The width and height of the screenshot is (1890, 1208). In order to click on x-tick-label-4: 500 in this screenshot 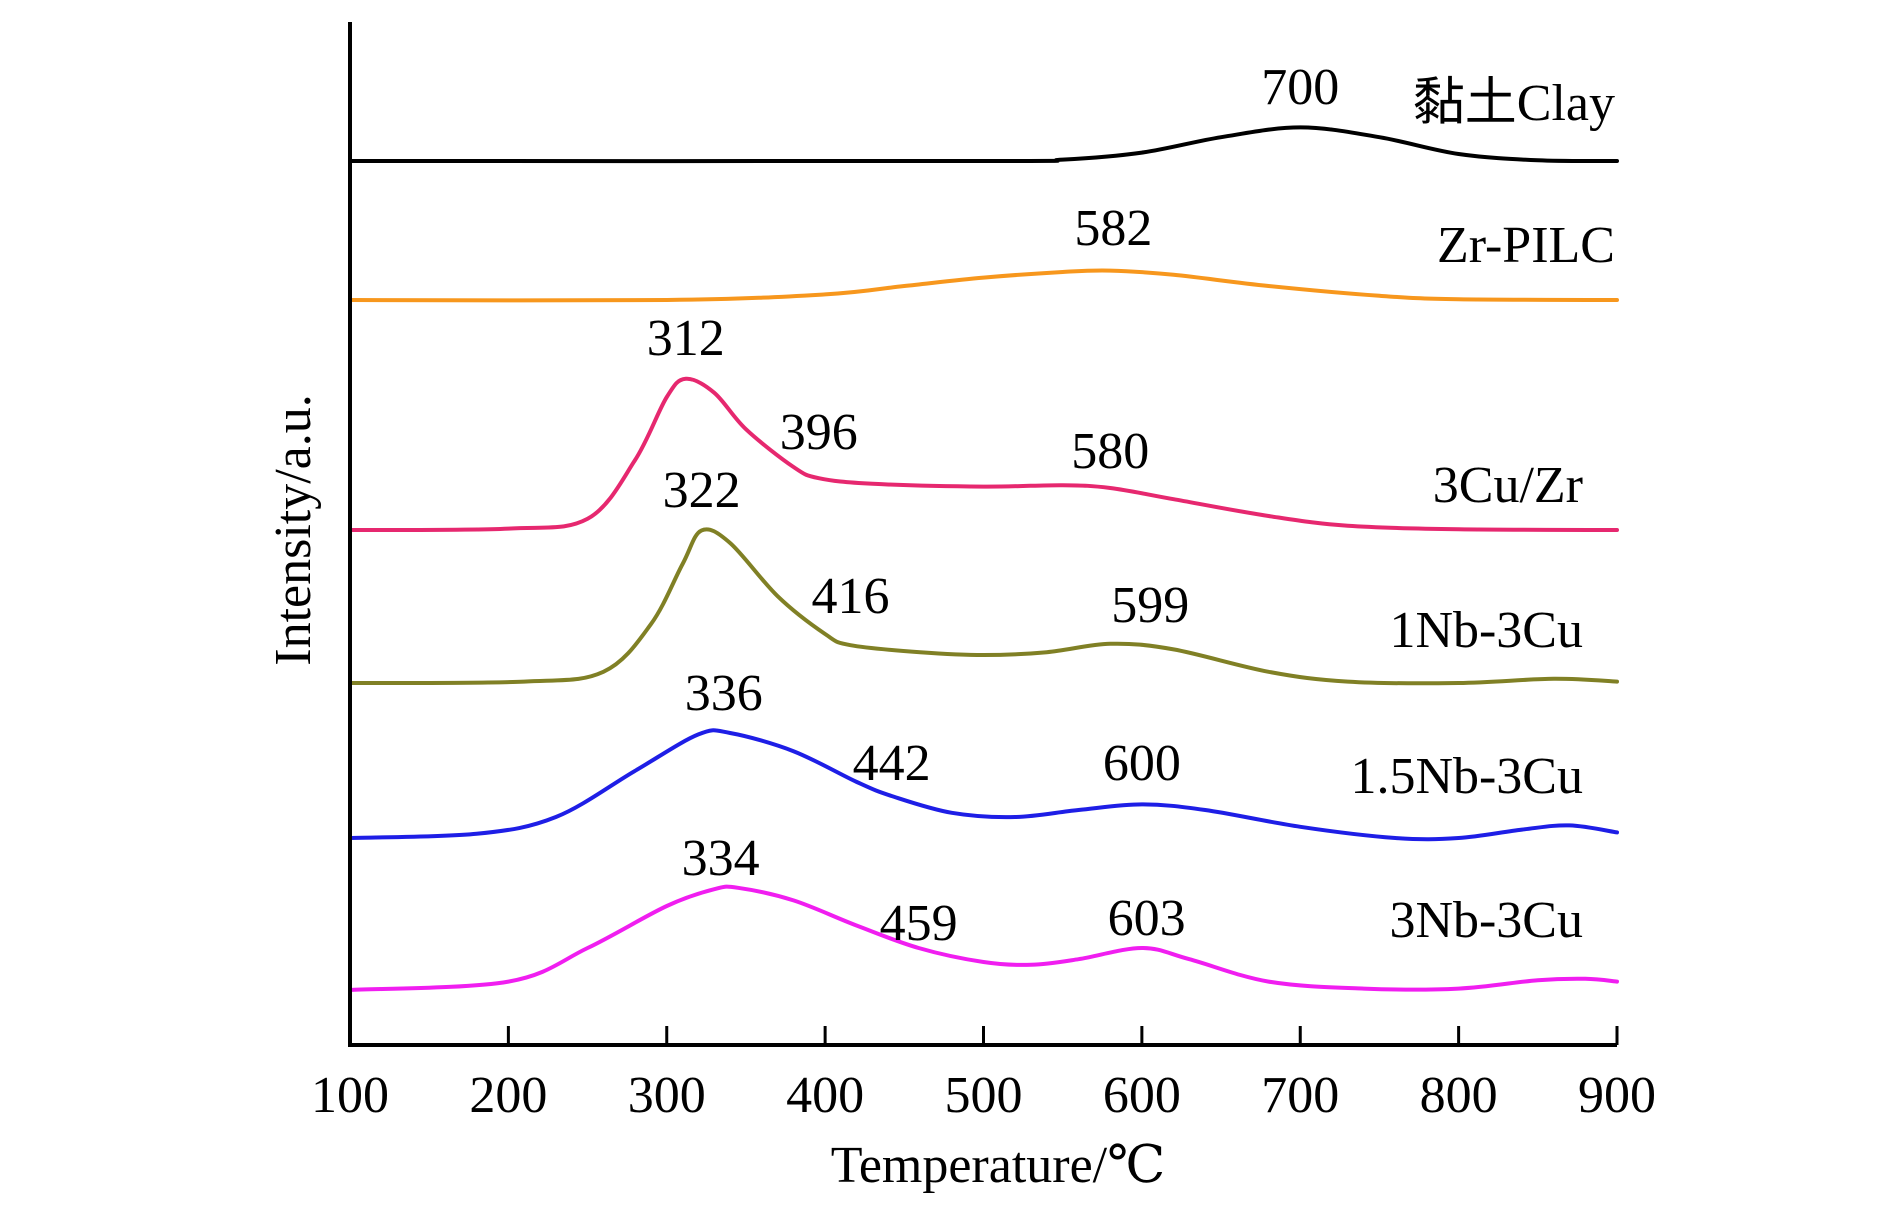, I will do `click(984, 1095)`.